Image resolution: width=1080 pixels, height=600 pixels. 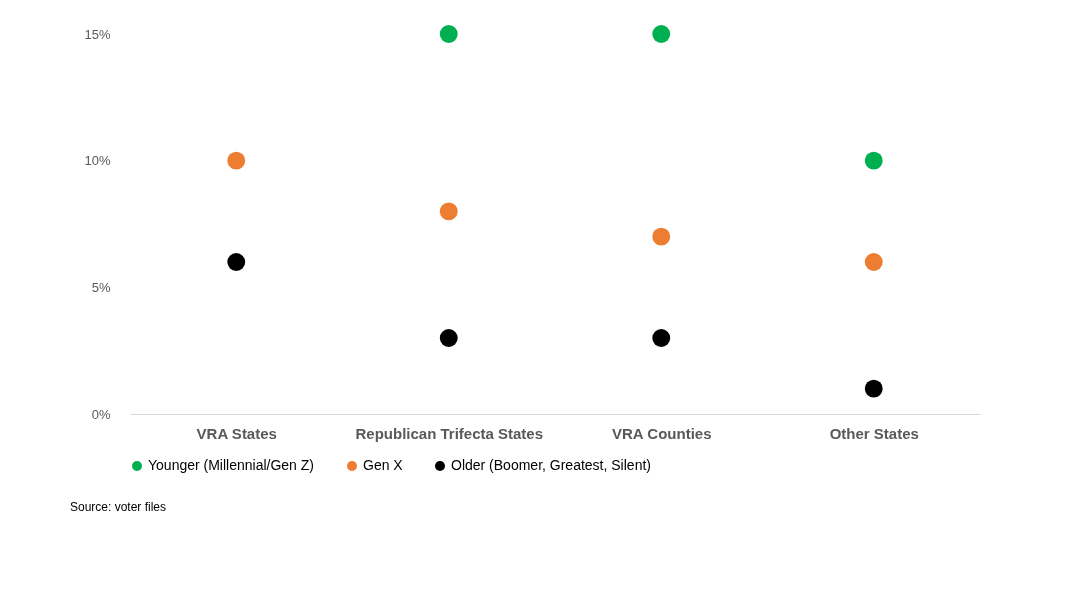 What do you see at coordinates (97, 34) in the screenshot?
I see `y-tick-label: 15%` at bounding box center [97, 34].